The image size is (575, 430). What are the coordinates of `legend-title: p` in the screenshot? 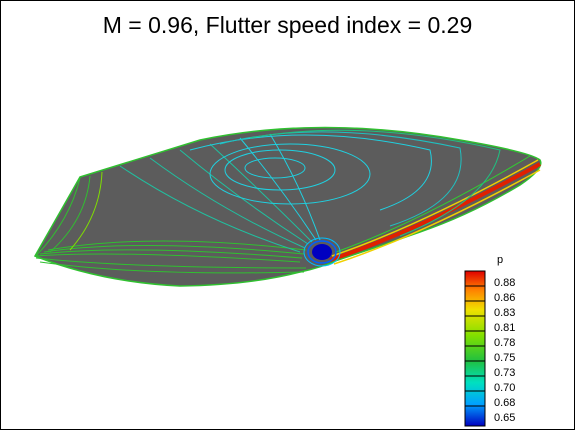 It's located at (500, 260).